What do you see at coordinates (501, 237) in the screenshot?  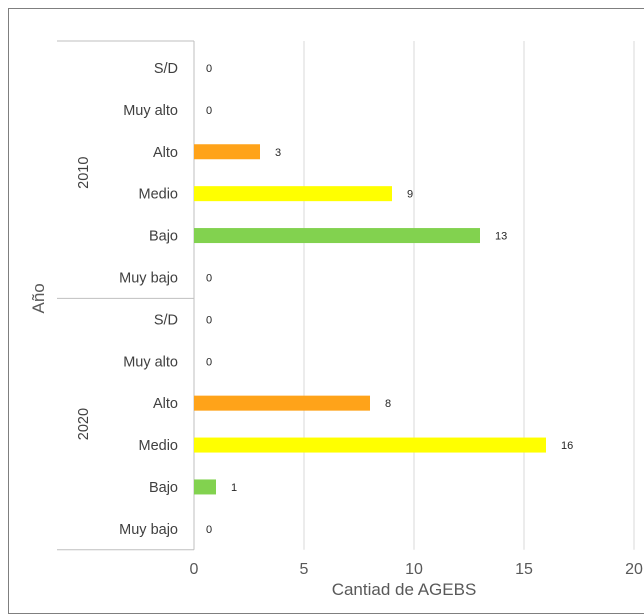 I see `data-label: 13` at bounding box center [501, 237].